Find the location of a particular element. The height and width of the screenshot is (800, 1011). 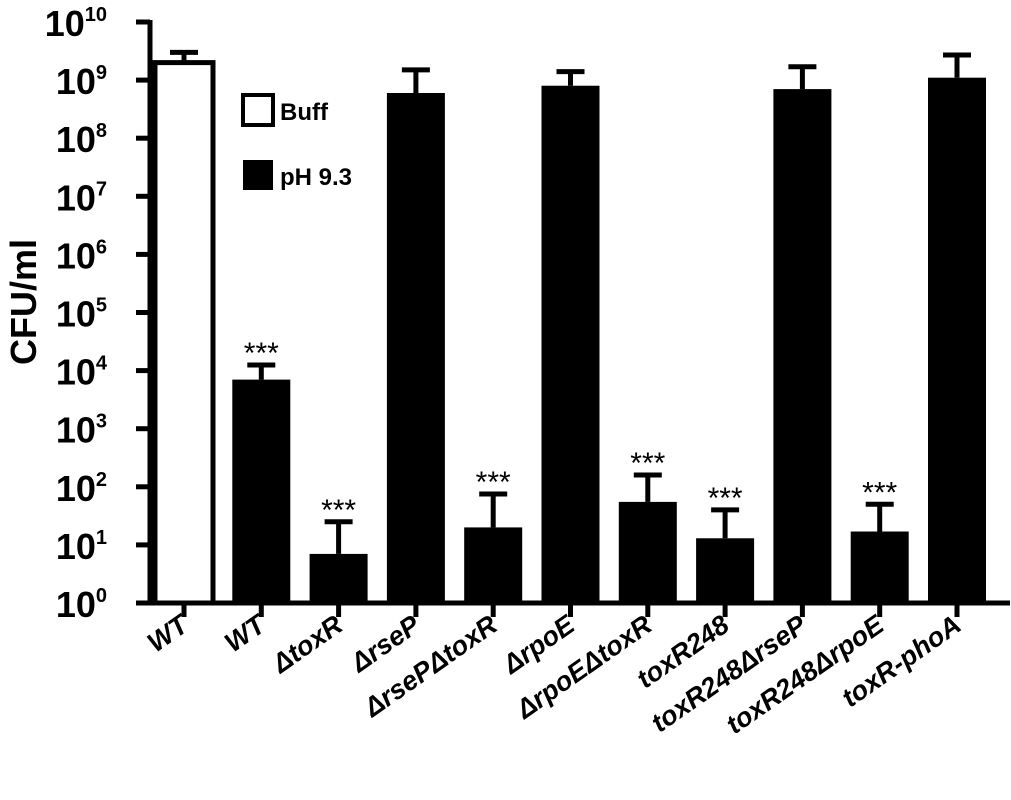

y-axis-label: CFU/ml is located at coordinates (23, 302).